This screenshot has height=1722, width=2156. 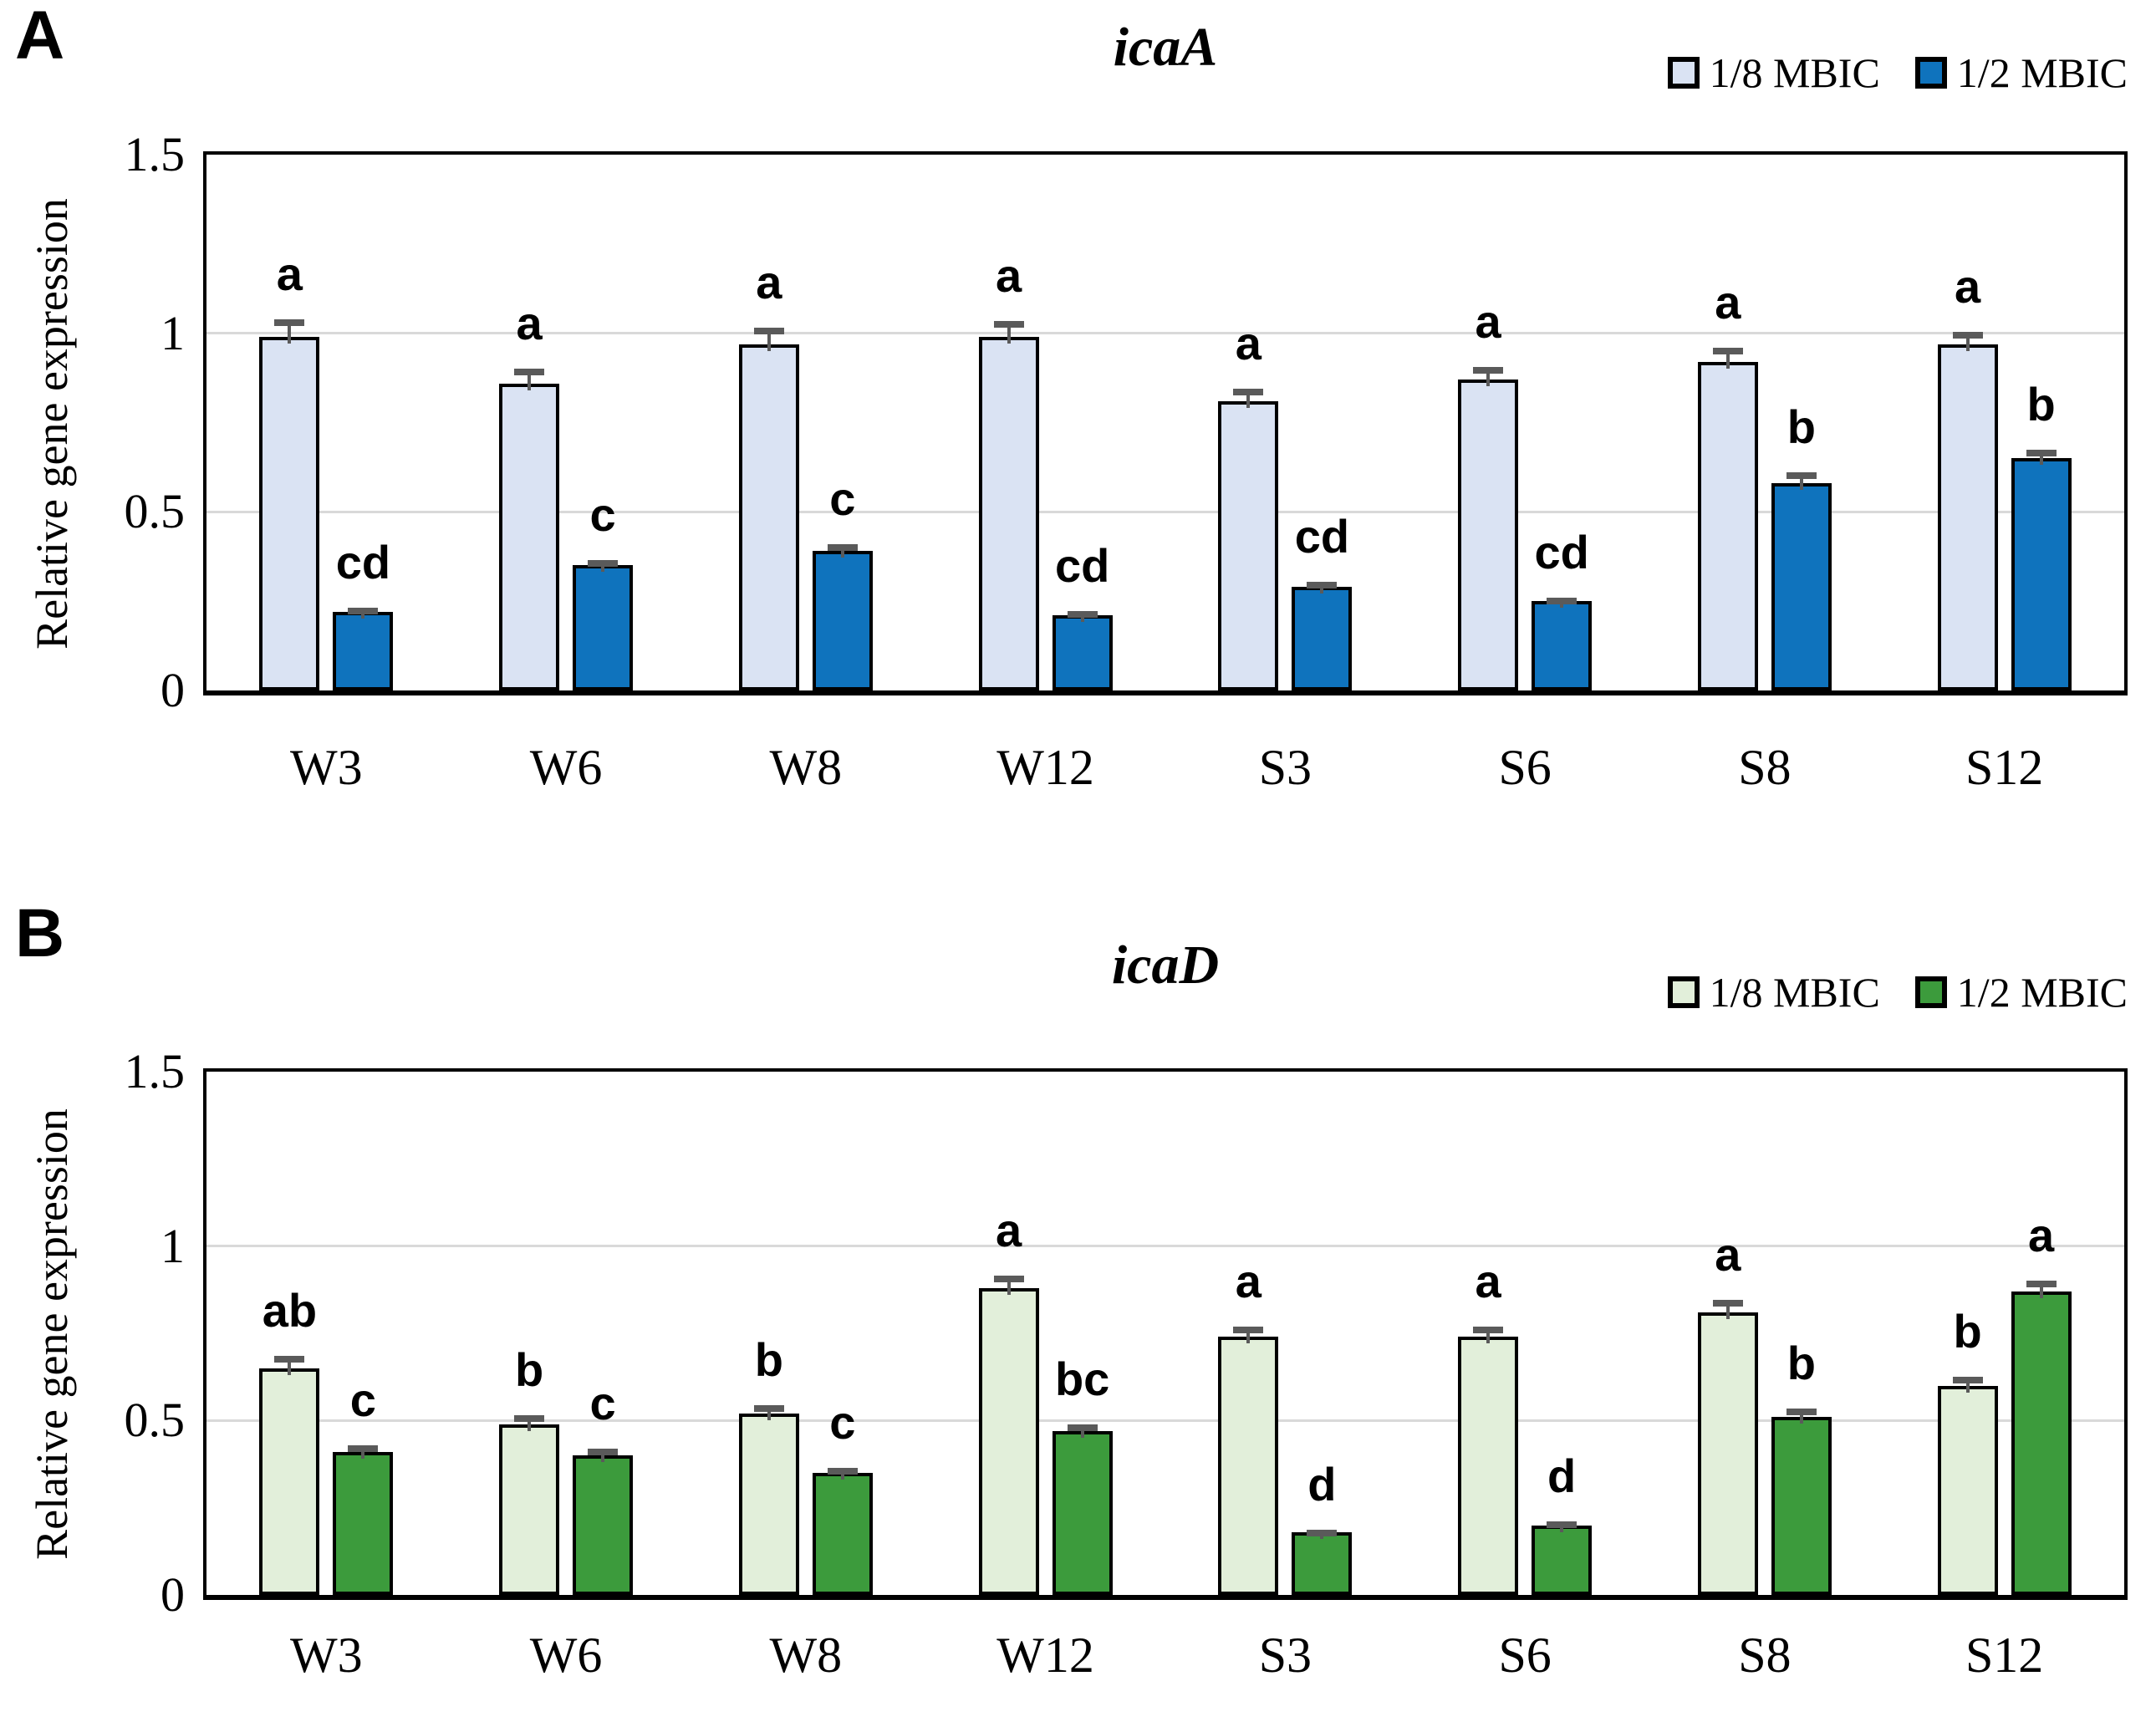 What do you see at coordinates (1773, 73) in the screenshot?
I see `legend-item-1-8-mbic: 1/8 MBIC` at bounding box center [1773, 73].